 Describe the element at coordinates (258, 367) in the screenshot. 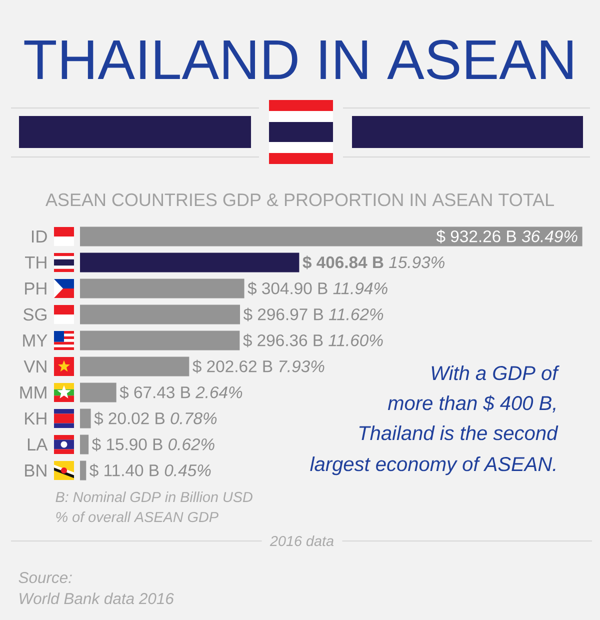

I see `data-label: $ 202.62 B 7.93%` at that location.